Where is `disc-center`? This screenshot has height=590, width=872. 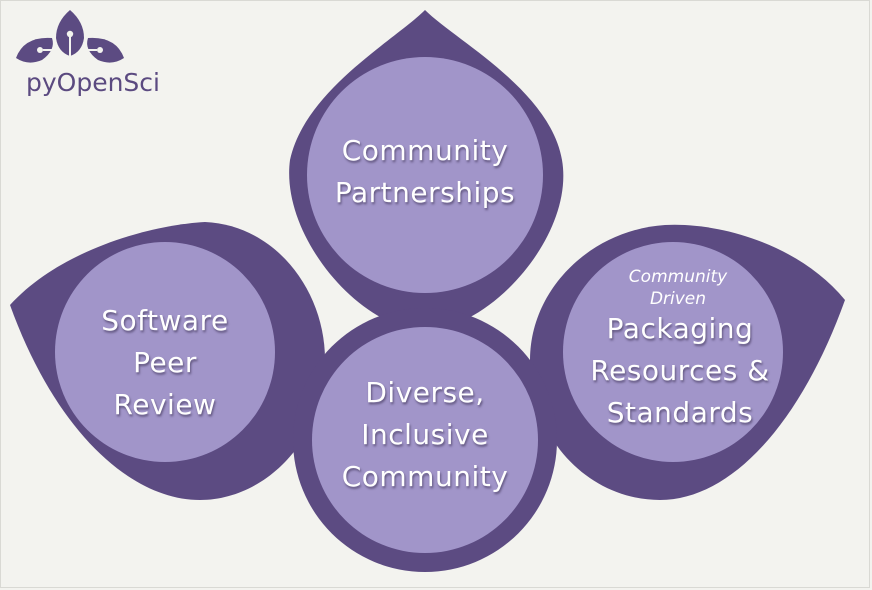 disc-center is located at coordinates (425, 440).